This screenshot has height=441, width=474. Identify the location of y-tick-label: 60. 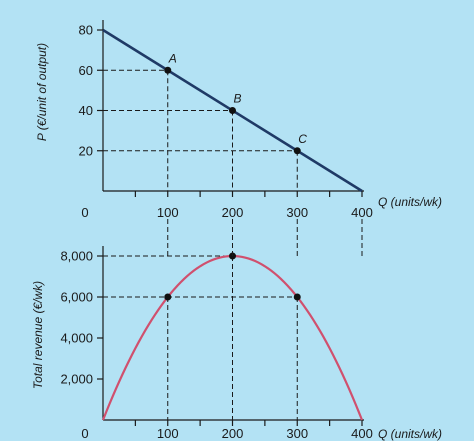
(86, 70).